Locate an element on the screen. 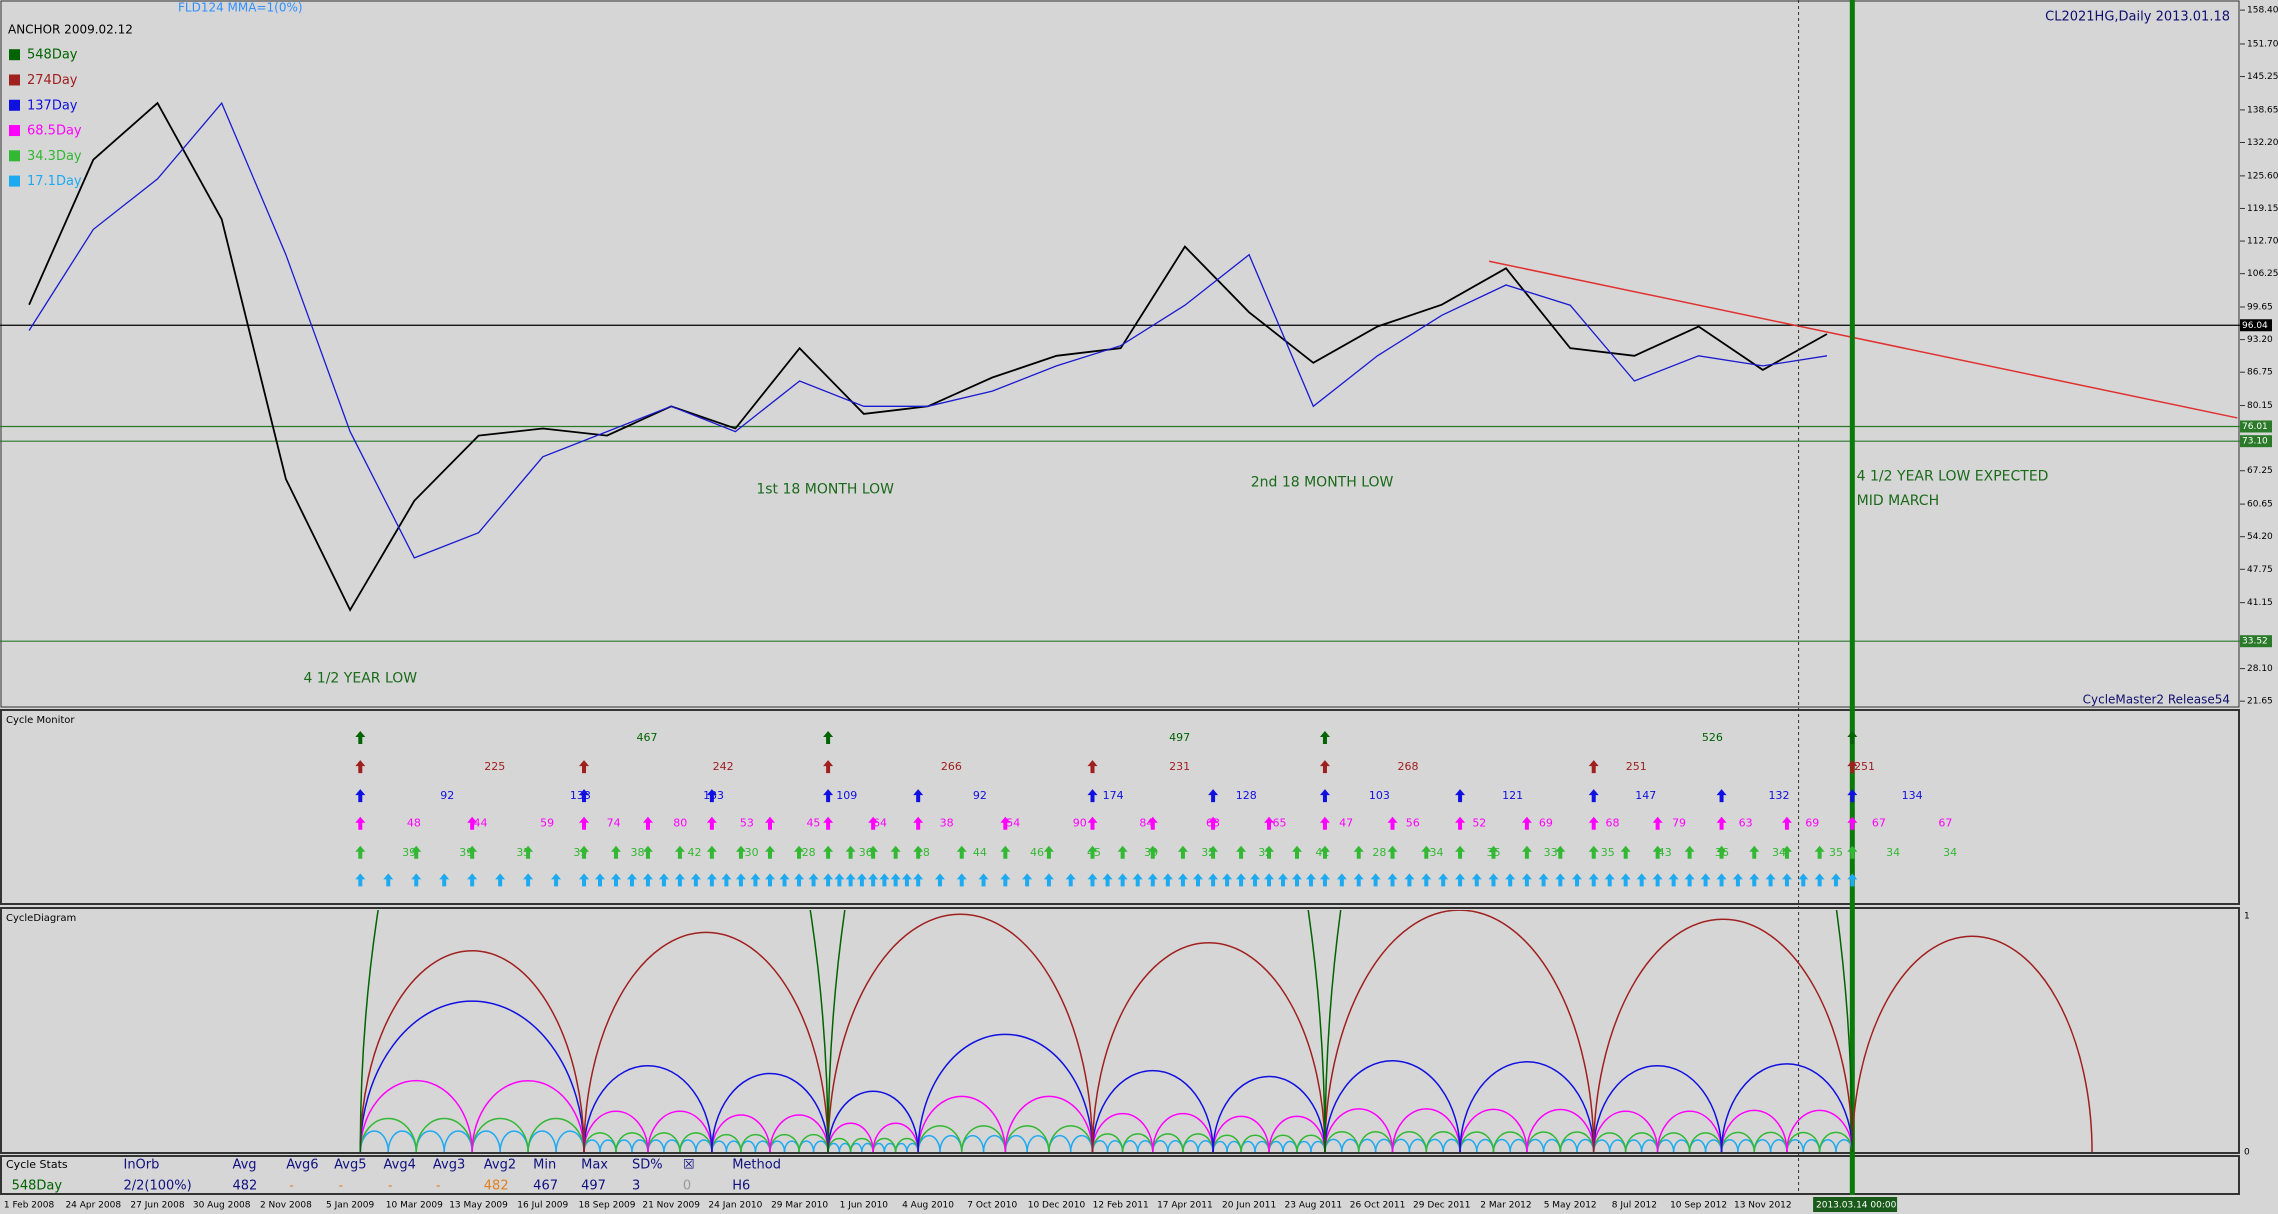 Image resolution: width=2278 pixels, height=1214 pixels. cycle-length: 69 is located at coordinates (1546, 823).